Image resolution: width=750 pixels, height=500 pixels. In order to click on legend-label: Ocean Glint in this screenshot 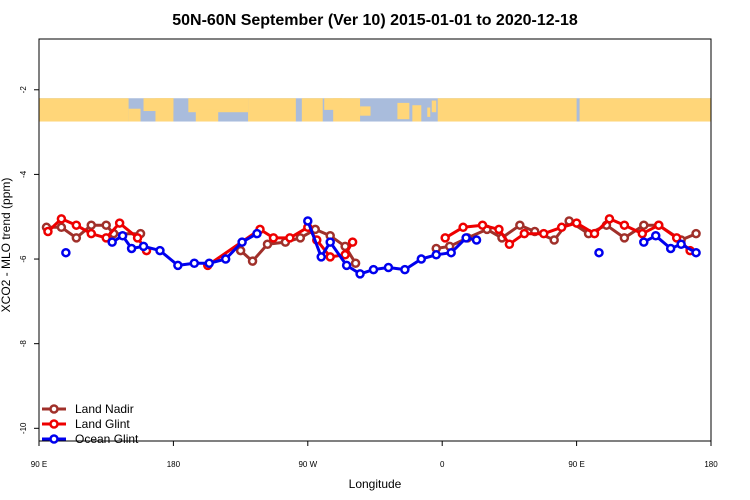, I will do `click(107, 439)`.